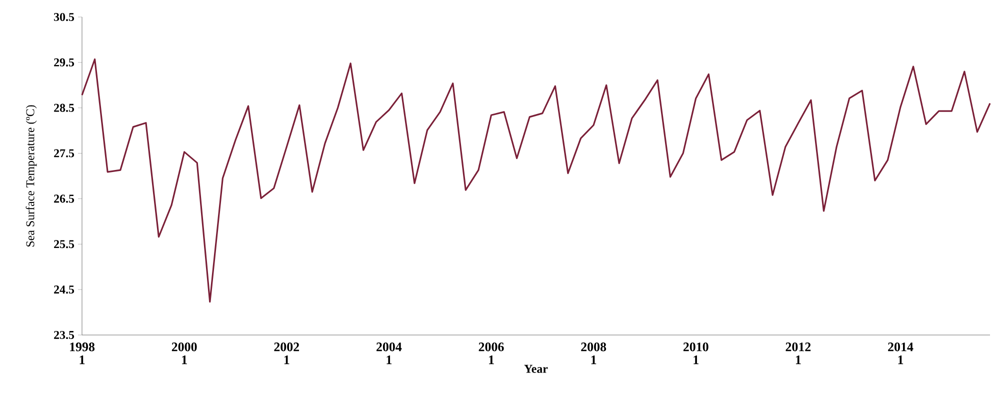 This screenshot has height=407, width=992. What do you see at coordinates (536, 368) in the screenshot?
I see `x-axis-title: Year` at bounding box center [536, 368].